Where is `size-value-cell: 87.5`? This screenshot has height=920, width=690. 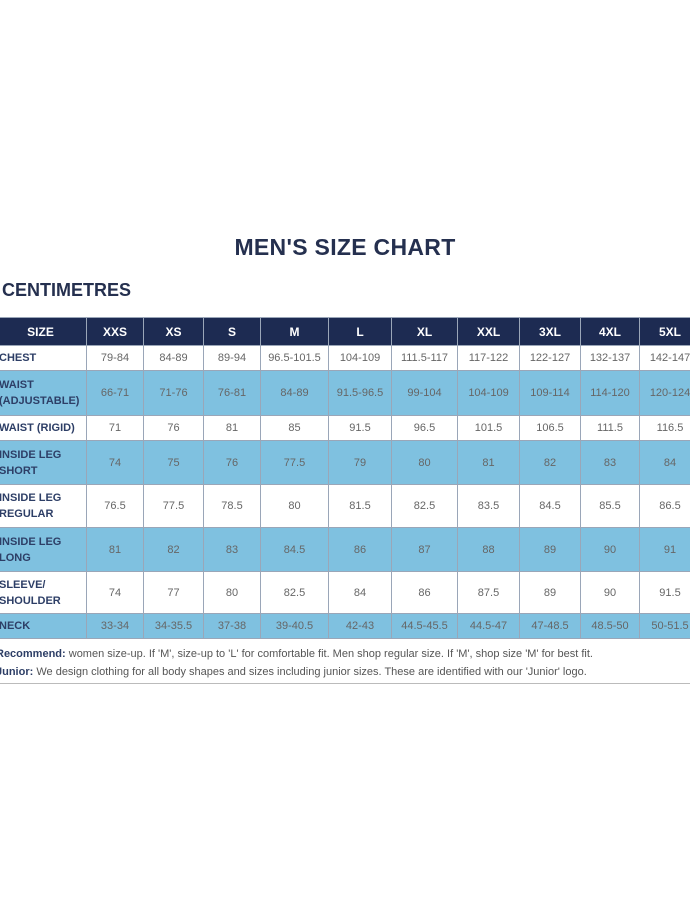 size-value-cell: 87.5 is located at coordinates (488, 592).